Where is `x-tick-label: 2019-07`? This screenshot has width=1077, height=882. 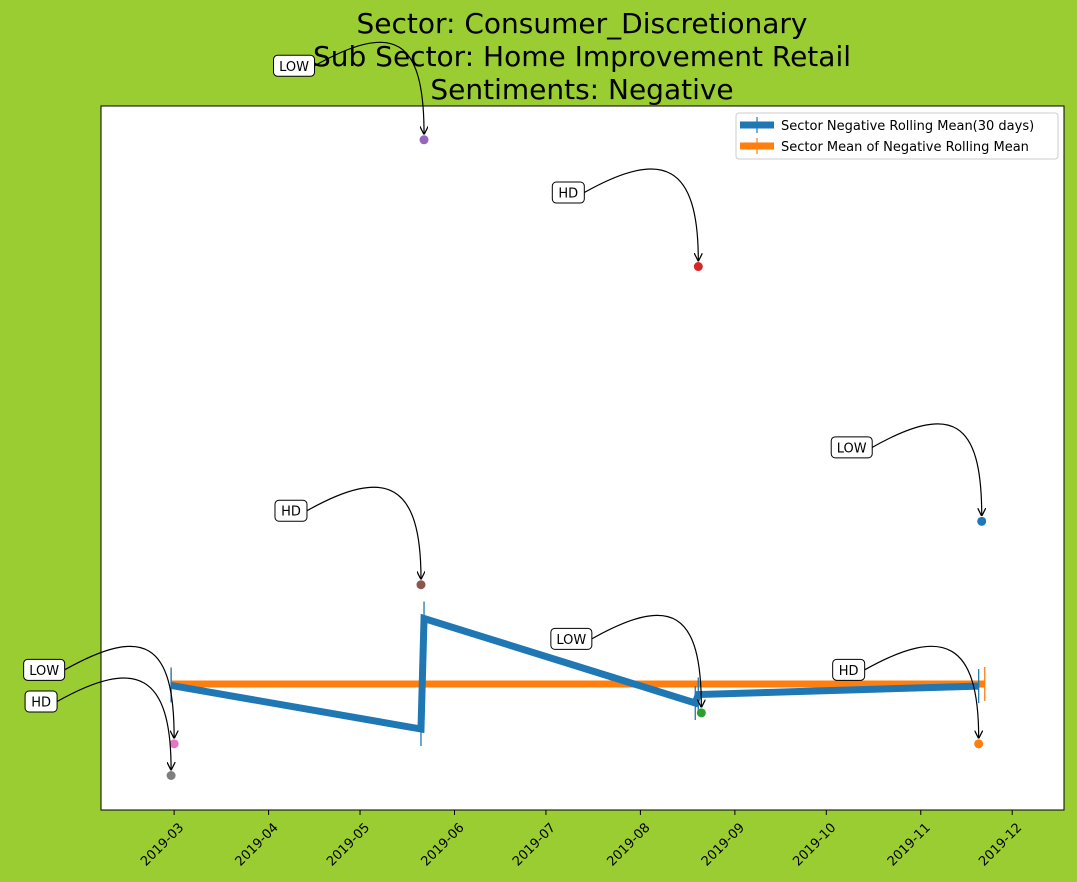 x-tick-label: 2019-07 is located at coordinates (534, 844).